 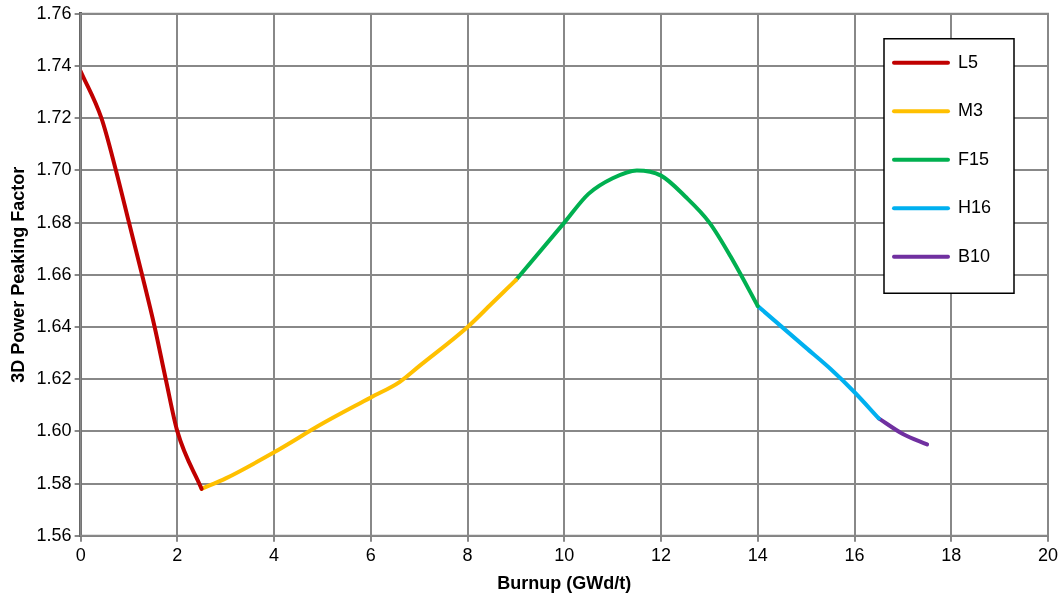 I want to click on y-tick-label: 1.76, so click(x=54, y=12).